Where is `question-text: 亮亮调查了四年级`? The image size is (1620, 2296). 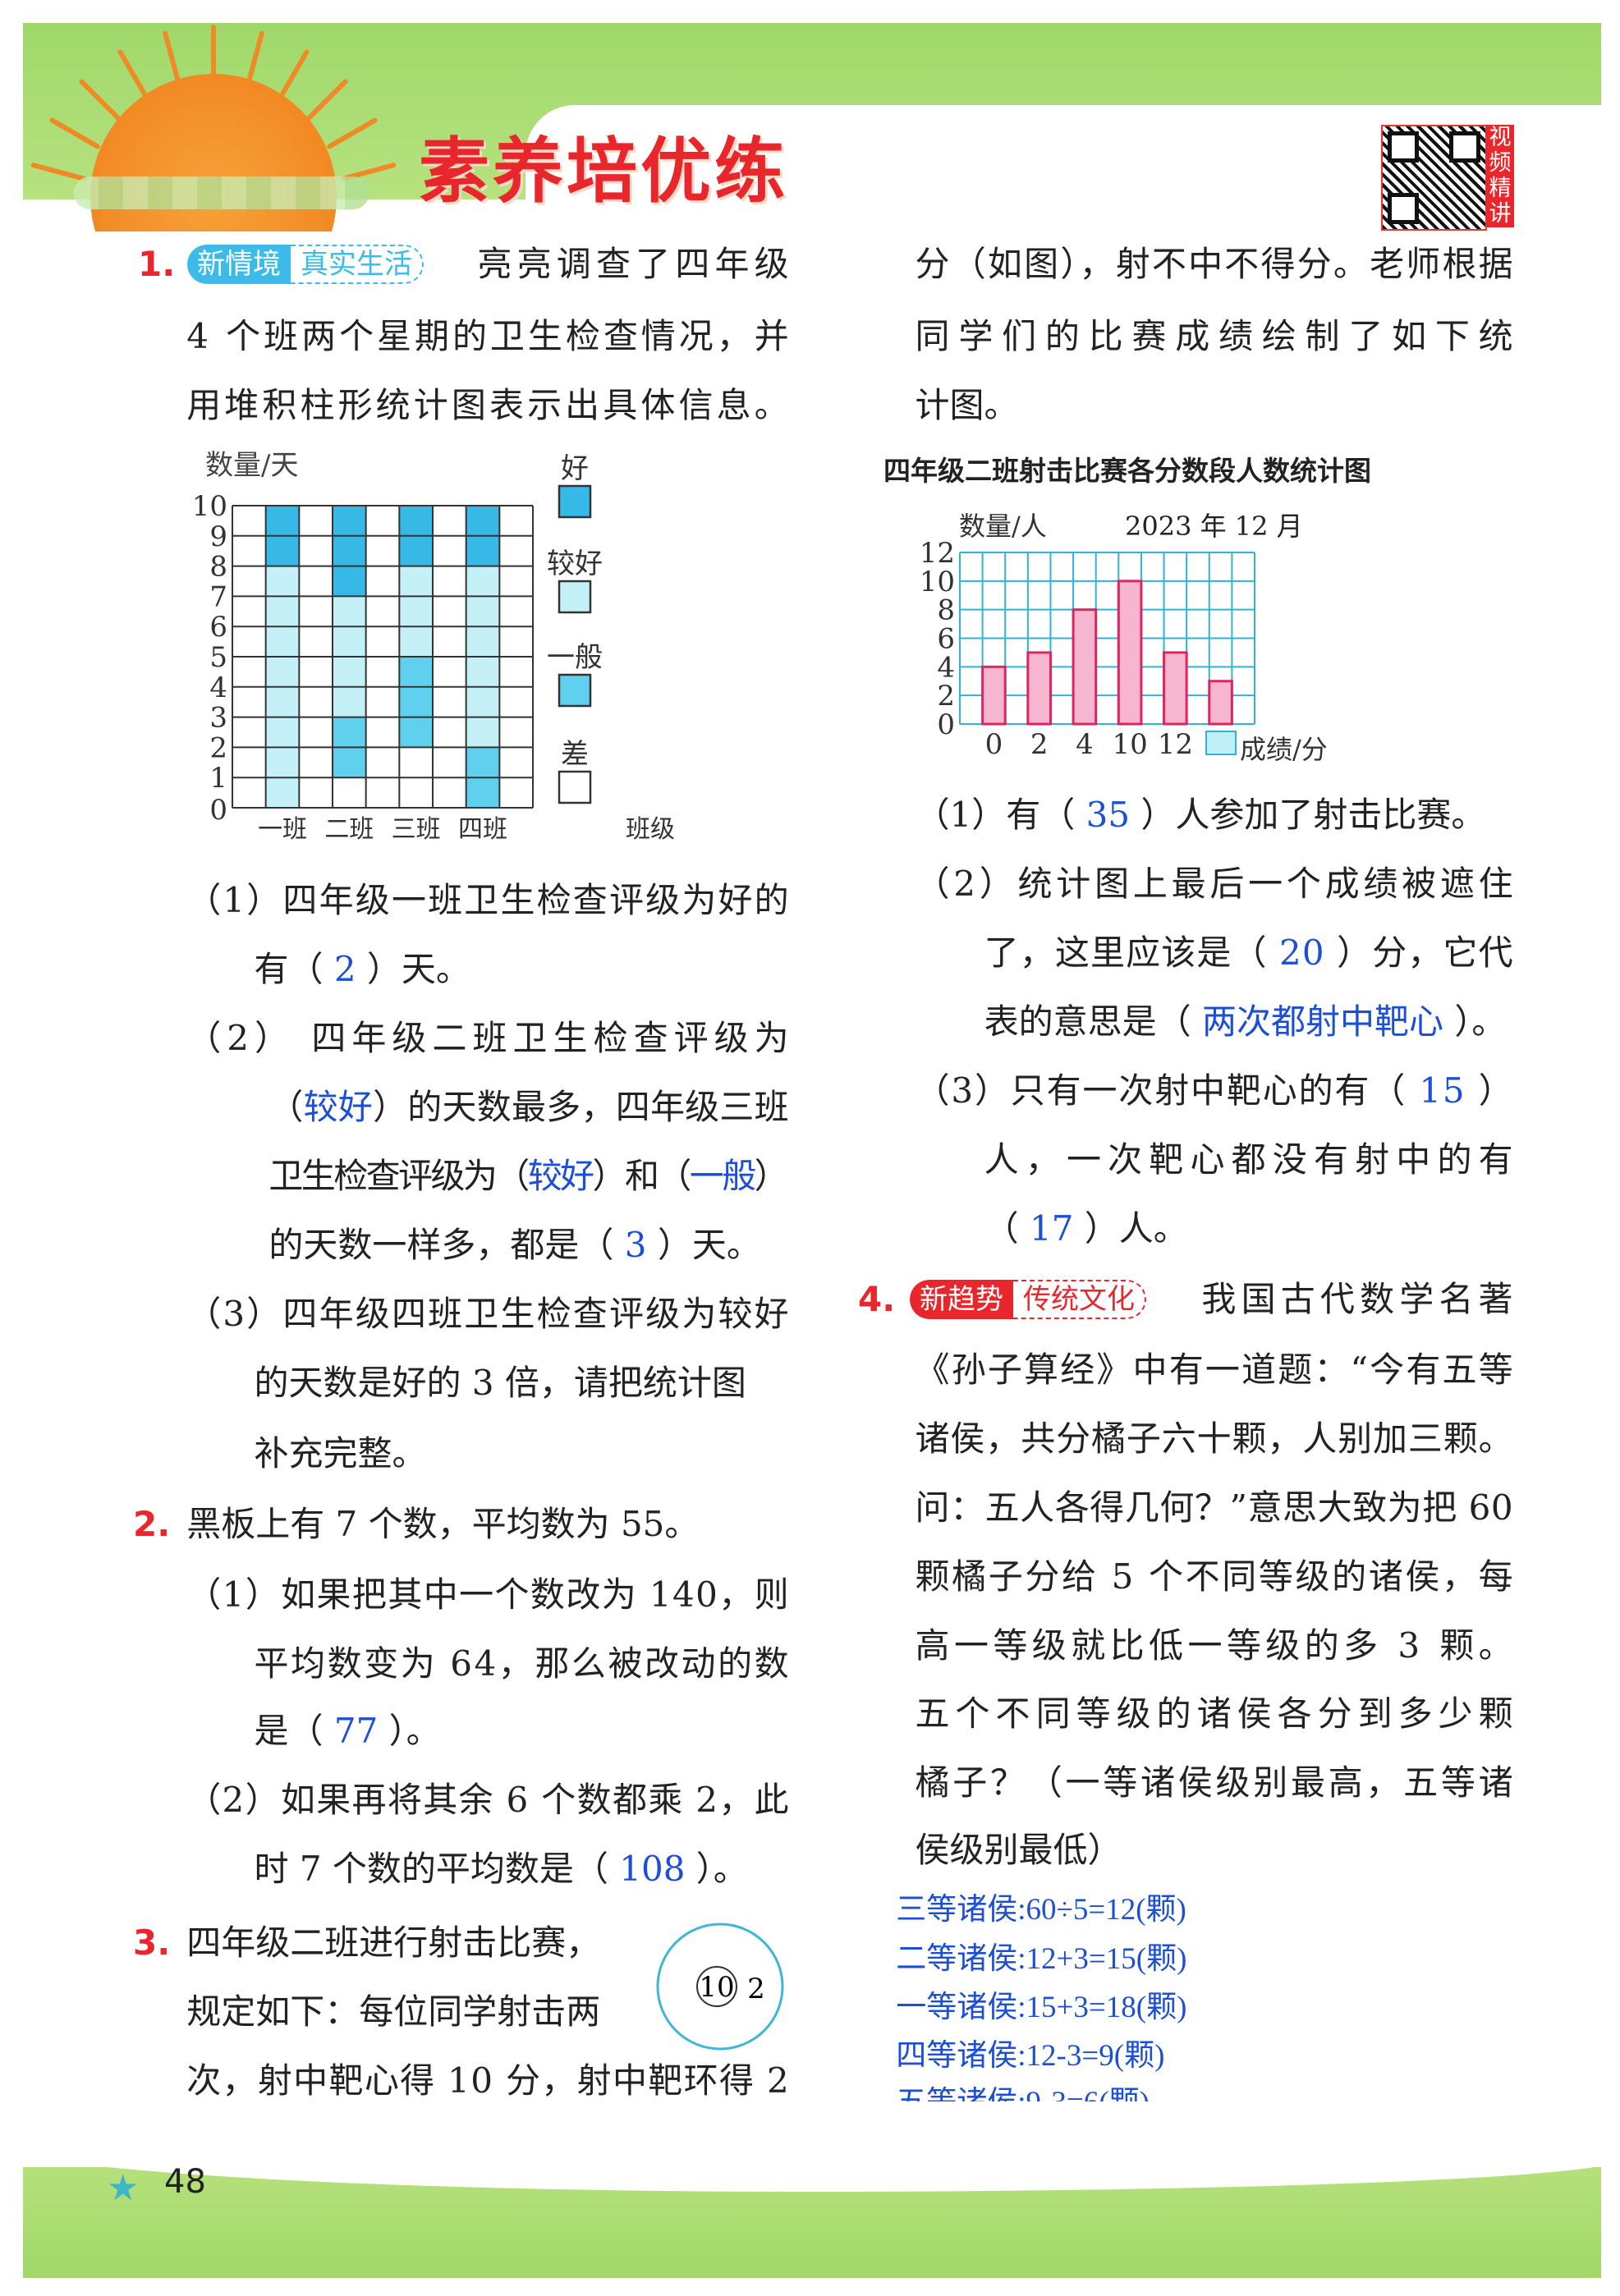
question-text: 亮亮调查了四年级 is located at coordinates (635, 264).